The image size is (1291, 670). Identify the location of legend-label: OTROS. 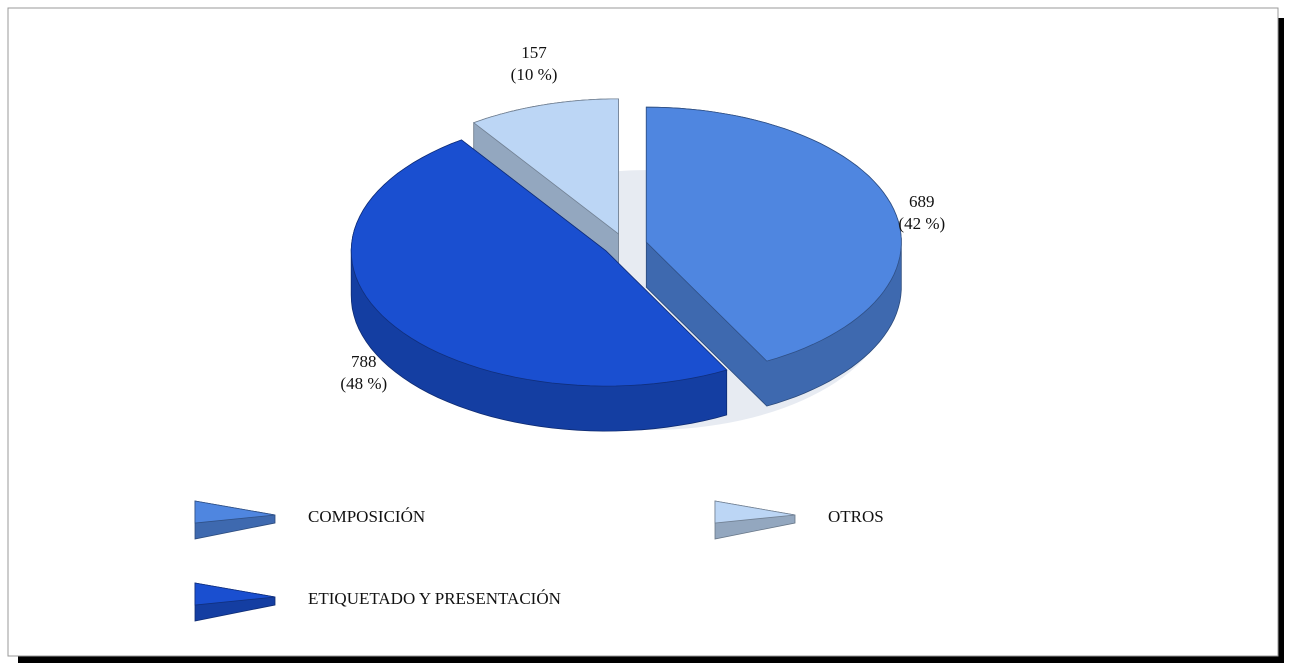
(856, 516).